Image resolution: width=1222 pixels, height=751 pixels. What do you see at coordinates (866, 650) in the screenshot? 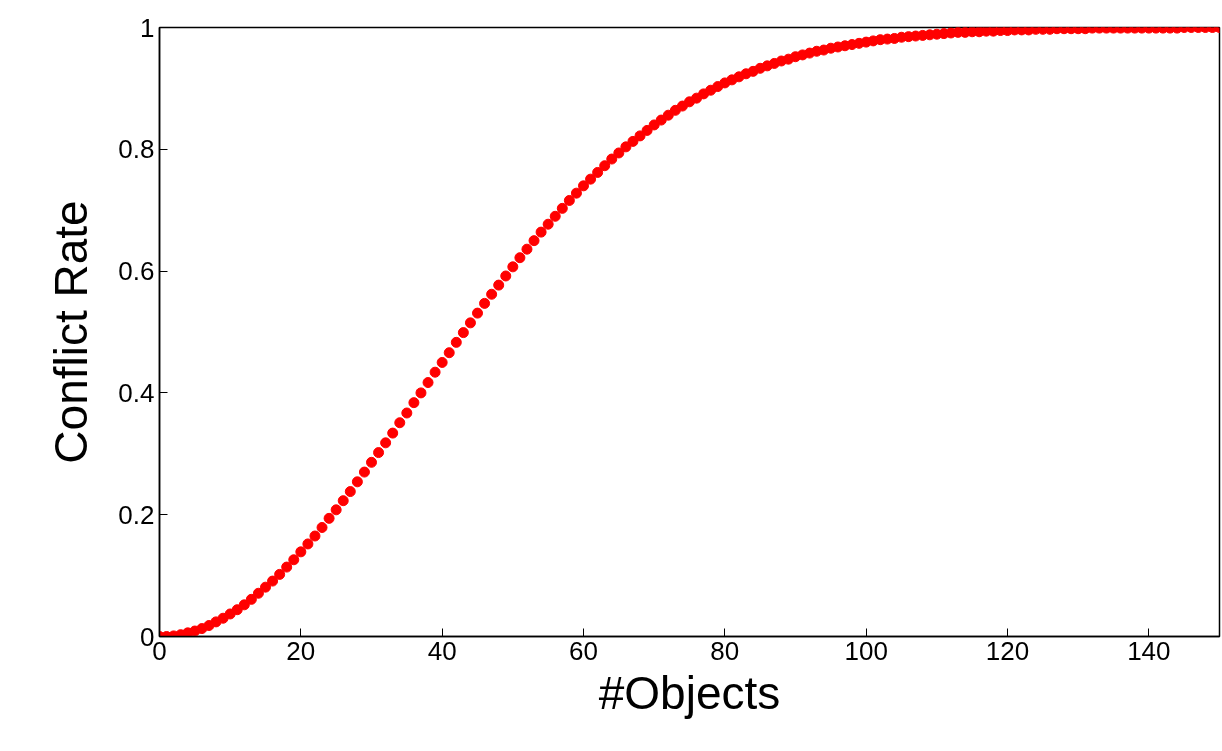
I see `x-tick-label: 100` at bounding box center [866, 650].